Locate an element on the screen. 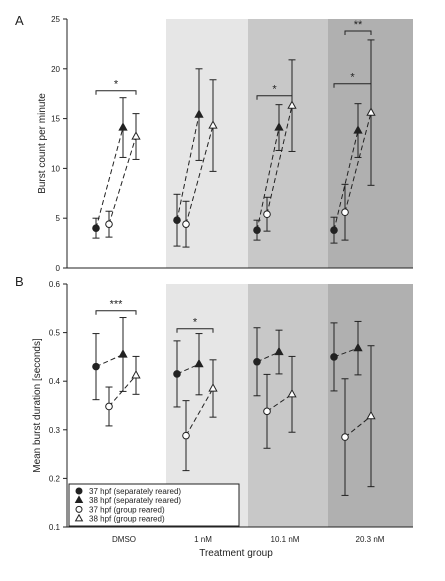 This screenshot has height=581, width=445. legend-label: 37 hpf (separately reared) is located at coordinates (135, 491).